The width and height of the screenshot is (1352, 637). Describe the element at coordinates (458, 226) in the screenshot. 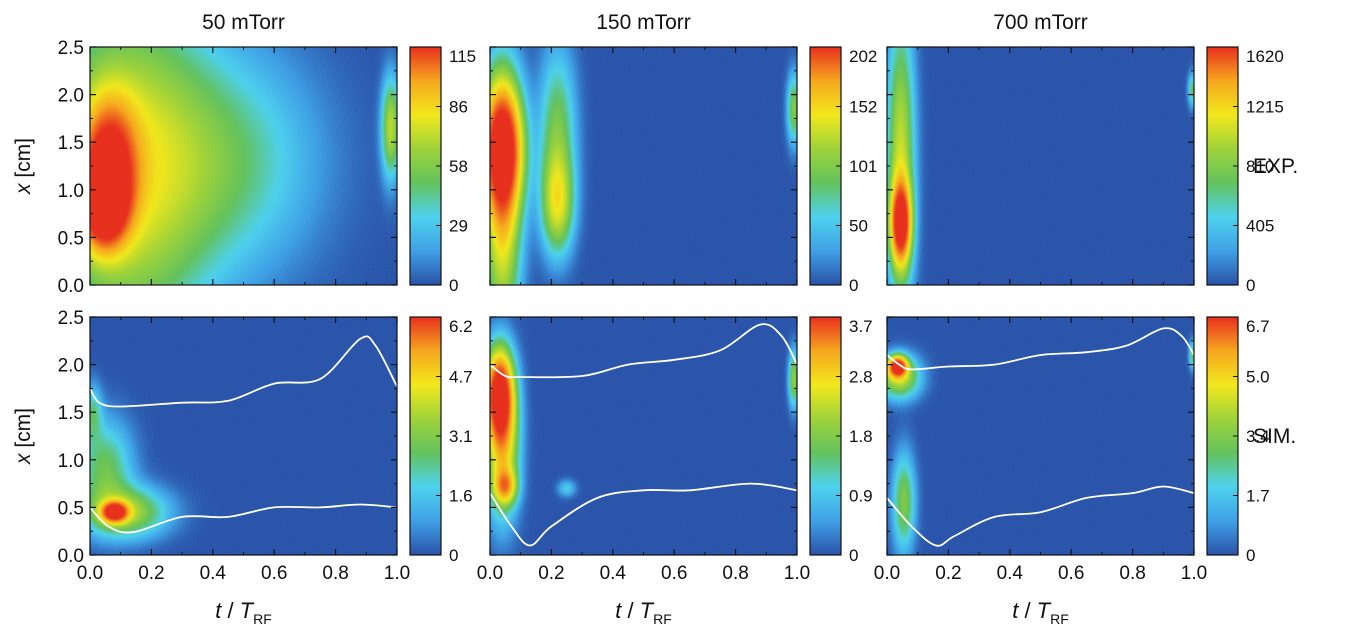

I see `colorbar-tick-label: 29` at that location.